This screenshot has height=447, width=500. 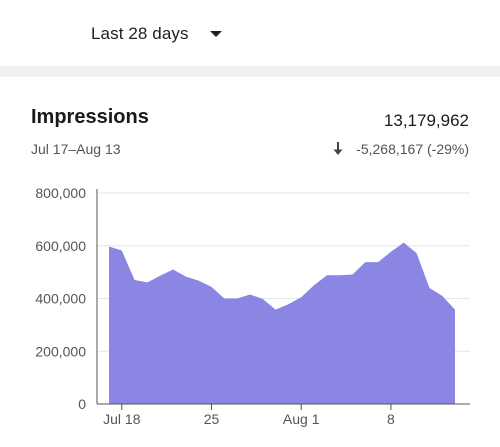 What do you see at coordinates (338, 148) in the screenshot?
I see `arrow-down-icon` at bounding box center [338, 148].